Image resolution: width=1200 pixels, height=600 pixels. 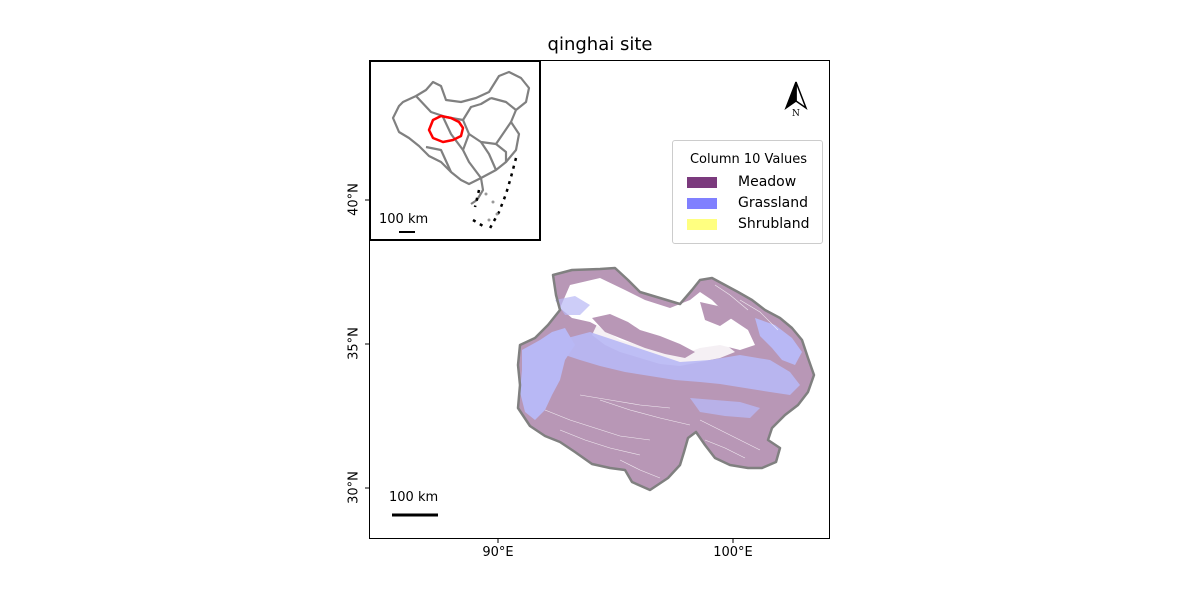 I want to click on ytick-label: 30°N, so click(x=354, y=487).